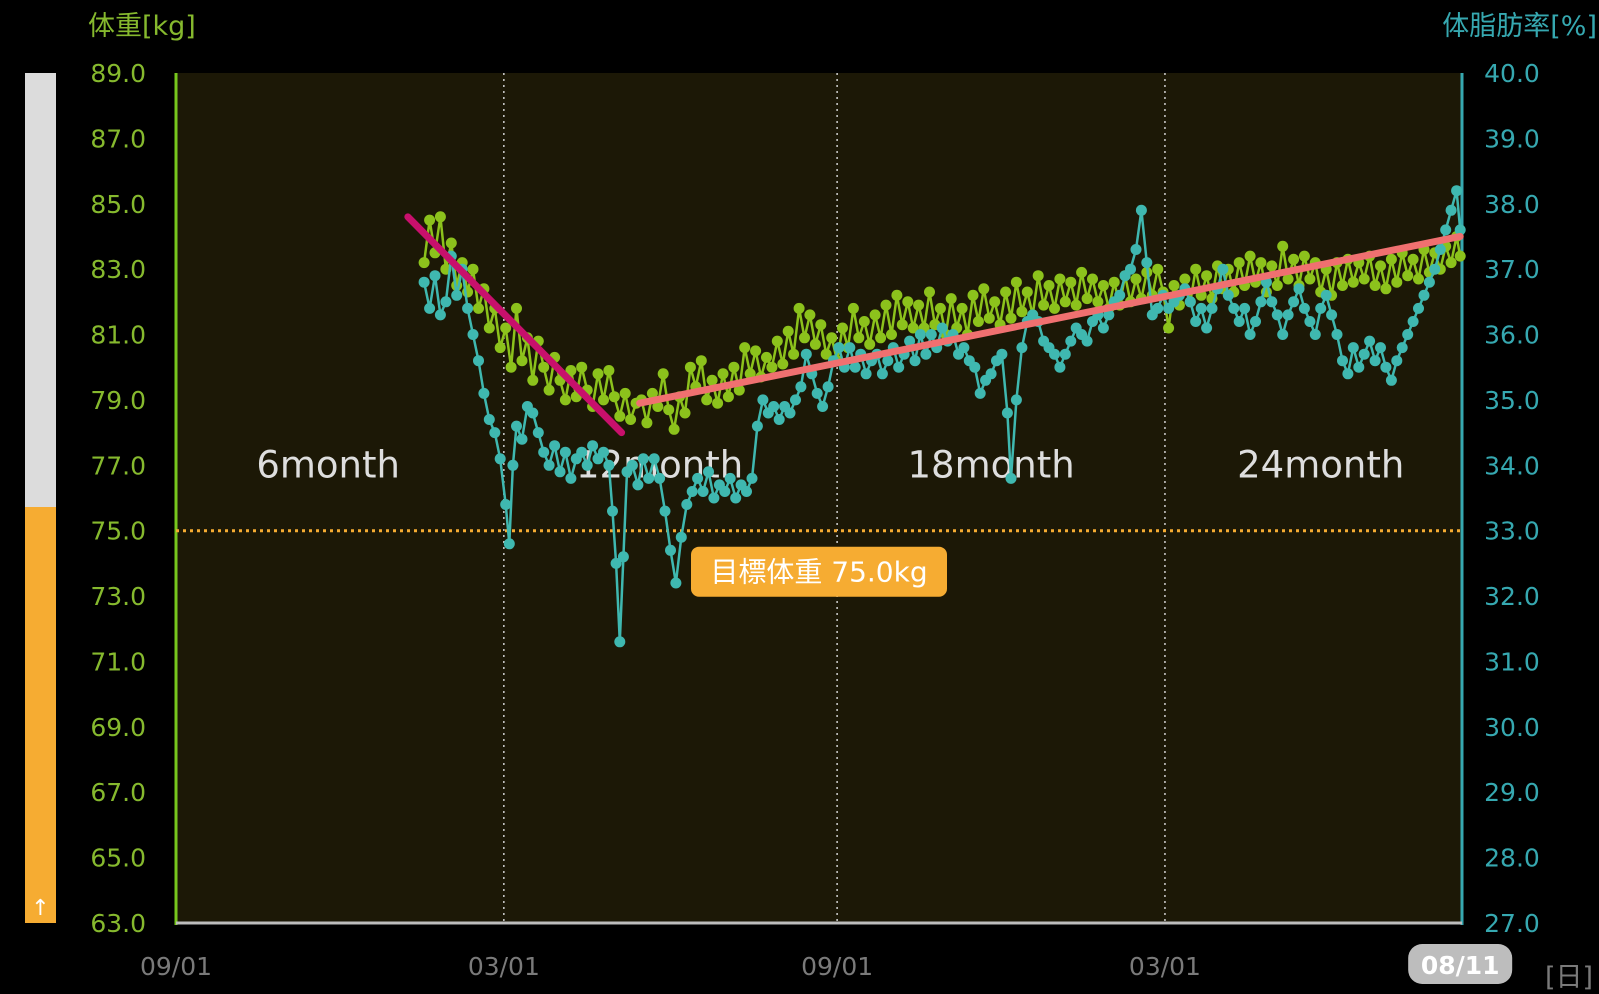 The image size is (1599, 994). I want to click on x-tick-label: 09/01, so click(176, 966).